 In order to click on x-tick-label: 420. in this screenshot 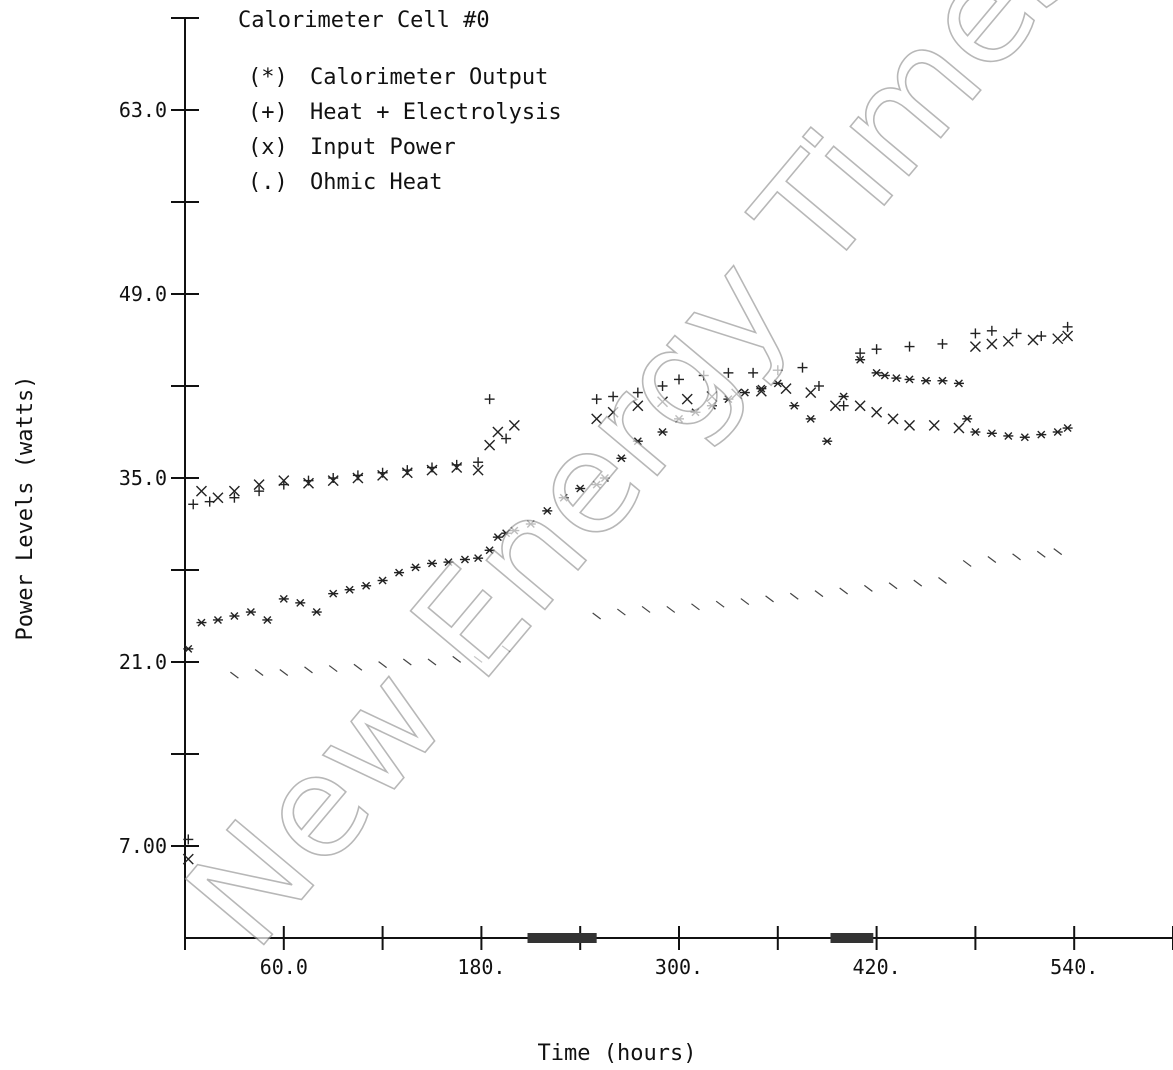, I will do `click(877, 967)`.